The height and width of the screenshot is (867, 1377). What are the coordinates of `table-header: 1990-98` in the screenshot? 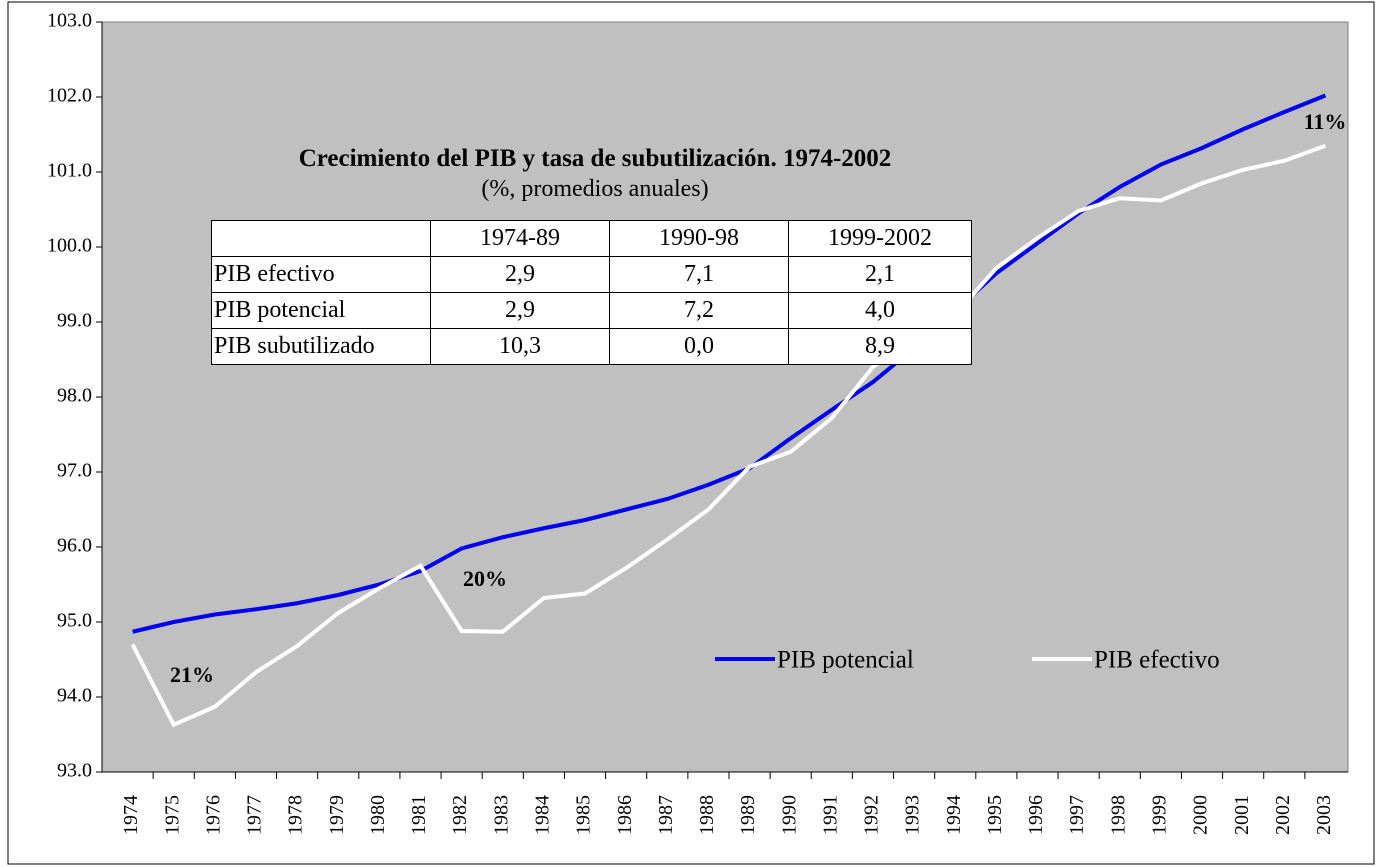 It's located at (699, 238).